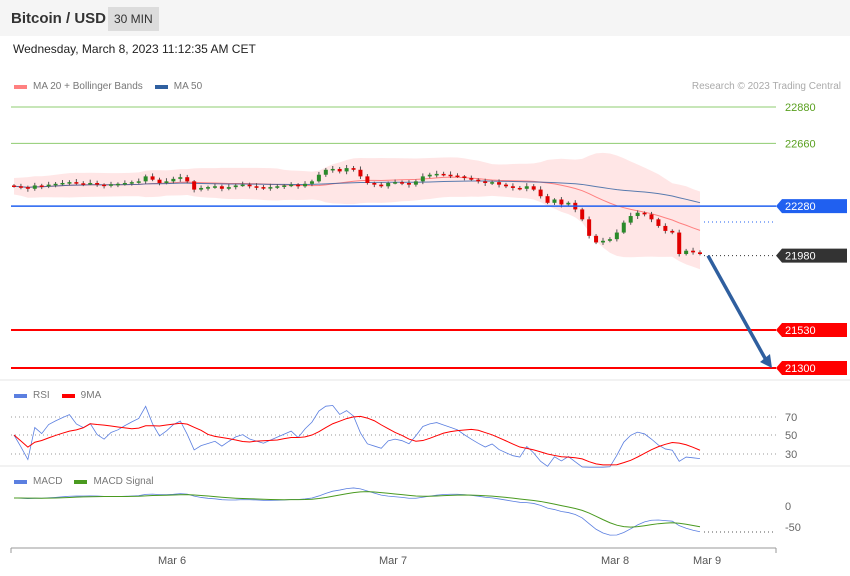  Describe the element at coordinates (393, 561) in the screenshot. I see `x-label: Mar 7` at that location.